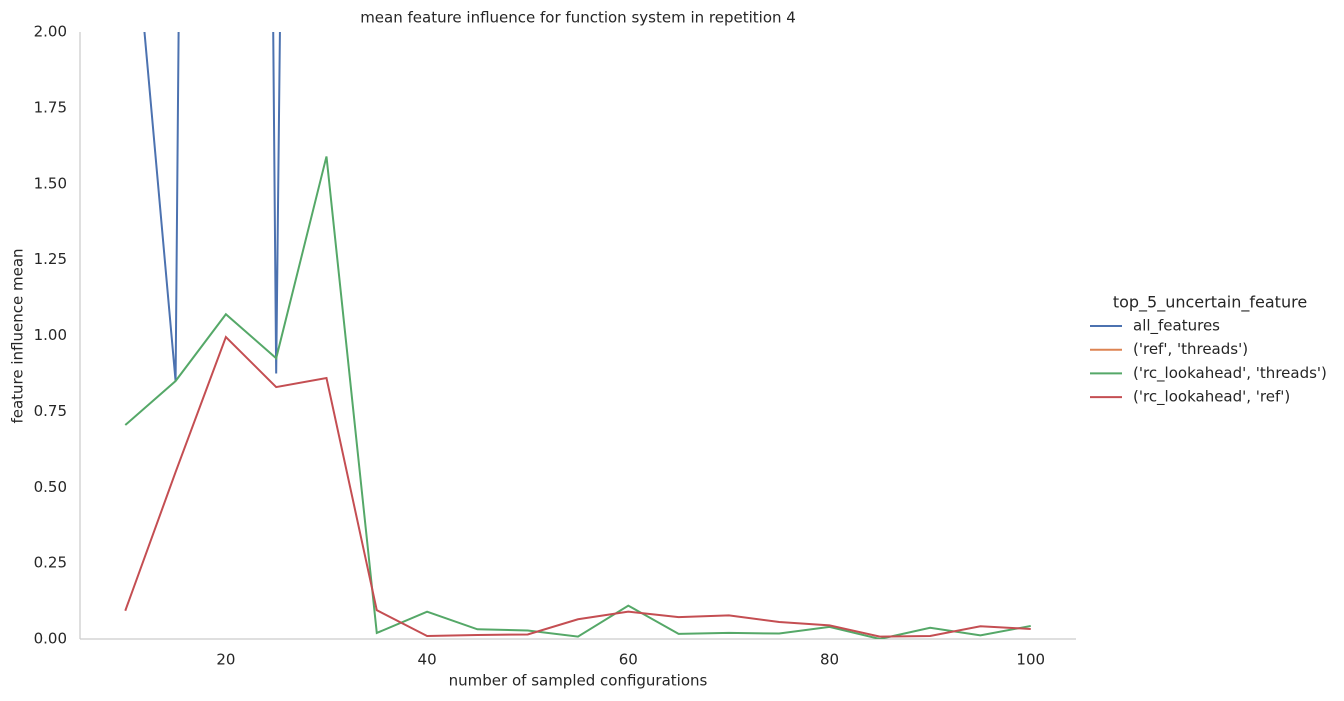  Describe the element at coordinates (50, 639) in the screenshot. I see `y-tick-label: 0.00` at that location.